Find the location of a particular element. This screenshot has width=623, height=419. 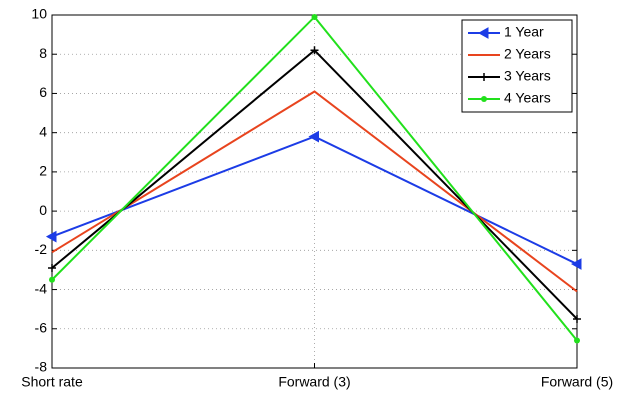

y-tick-label: 4 is located at coordinates (43, 131).